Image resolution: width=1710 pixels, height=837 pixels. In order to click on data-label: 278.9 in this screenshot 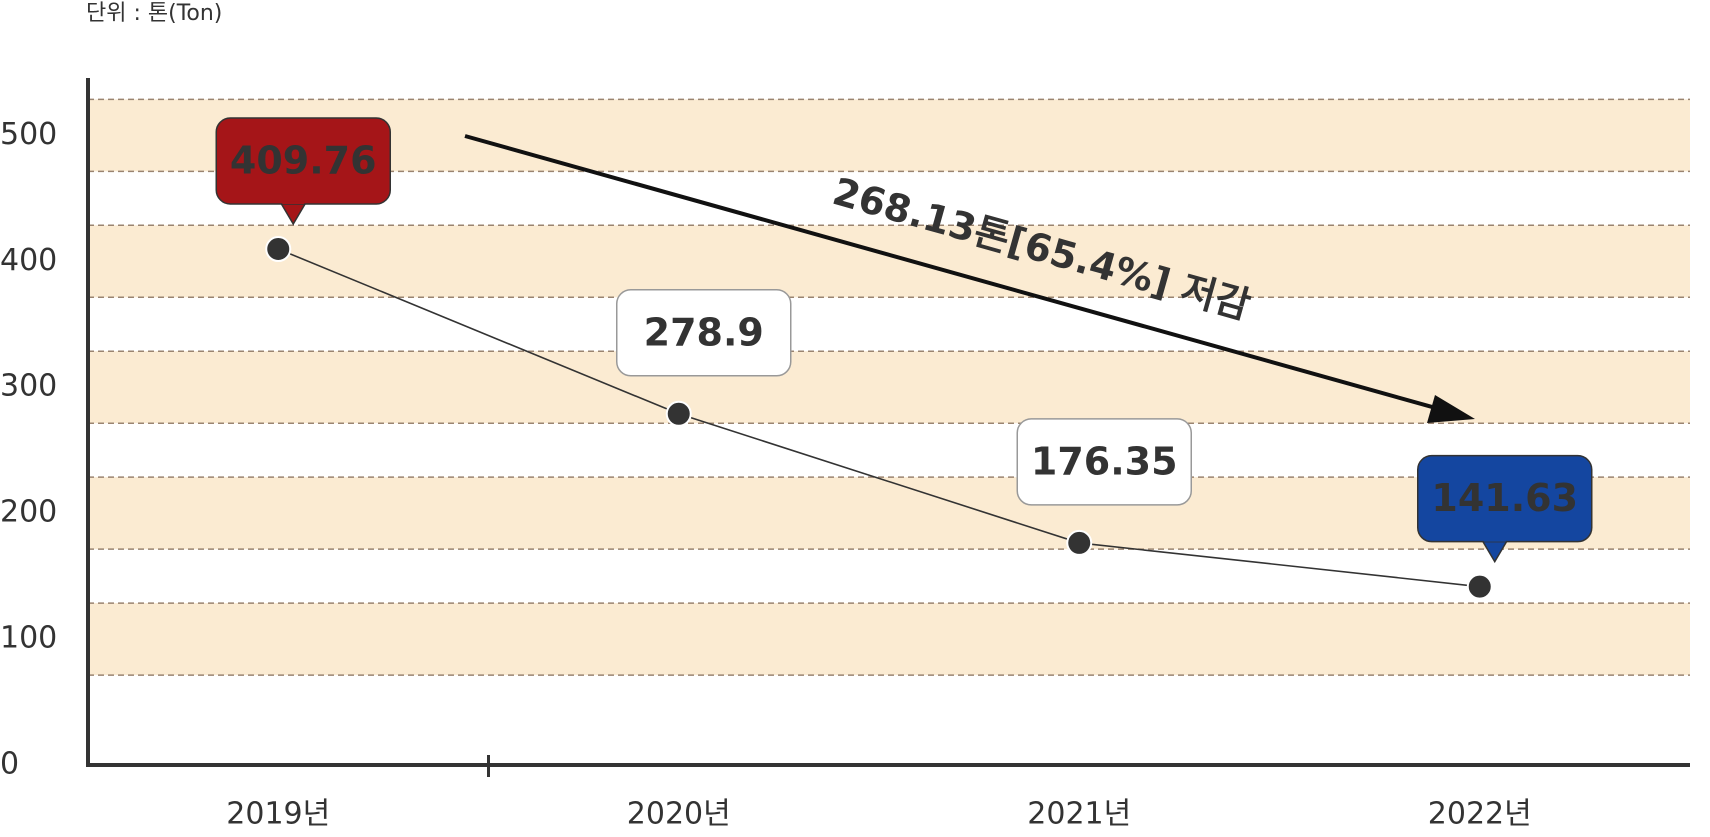, I will do `click(704, 332)`.